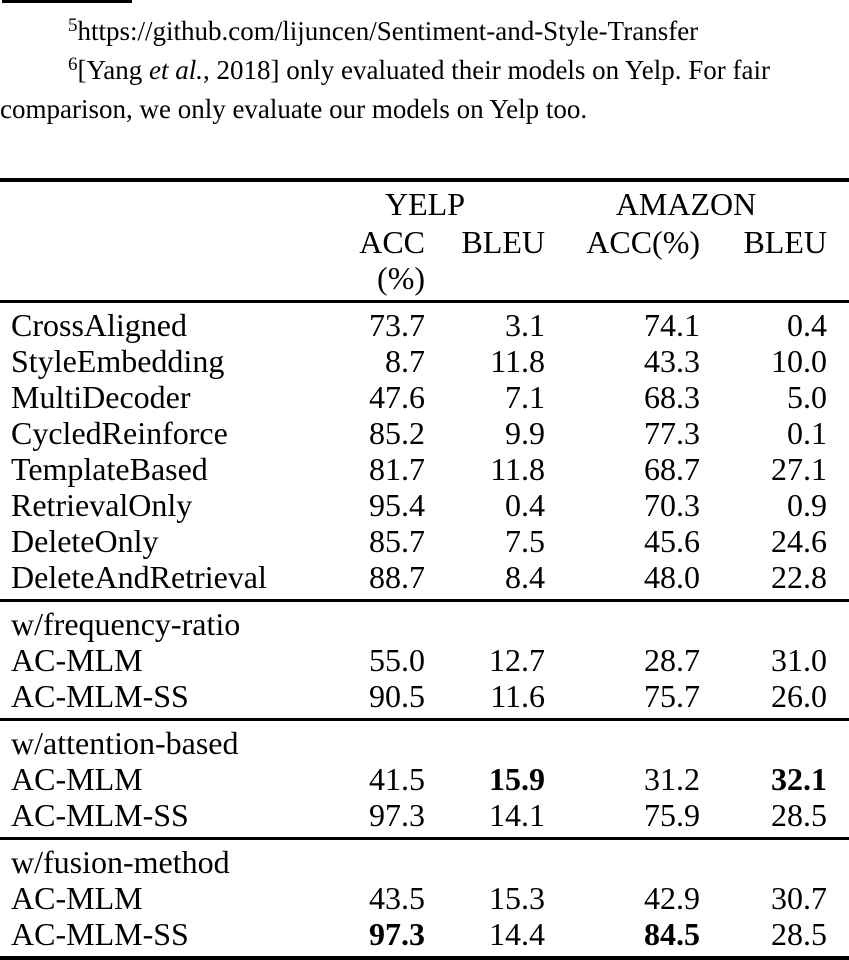  I want to click on row-label: MultiDecoder, so click(101, 397).